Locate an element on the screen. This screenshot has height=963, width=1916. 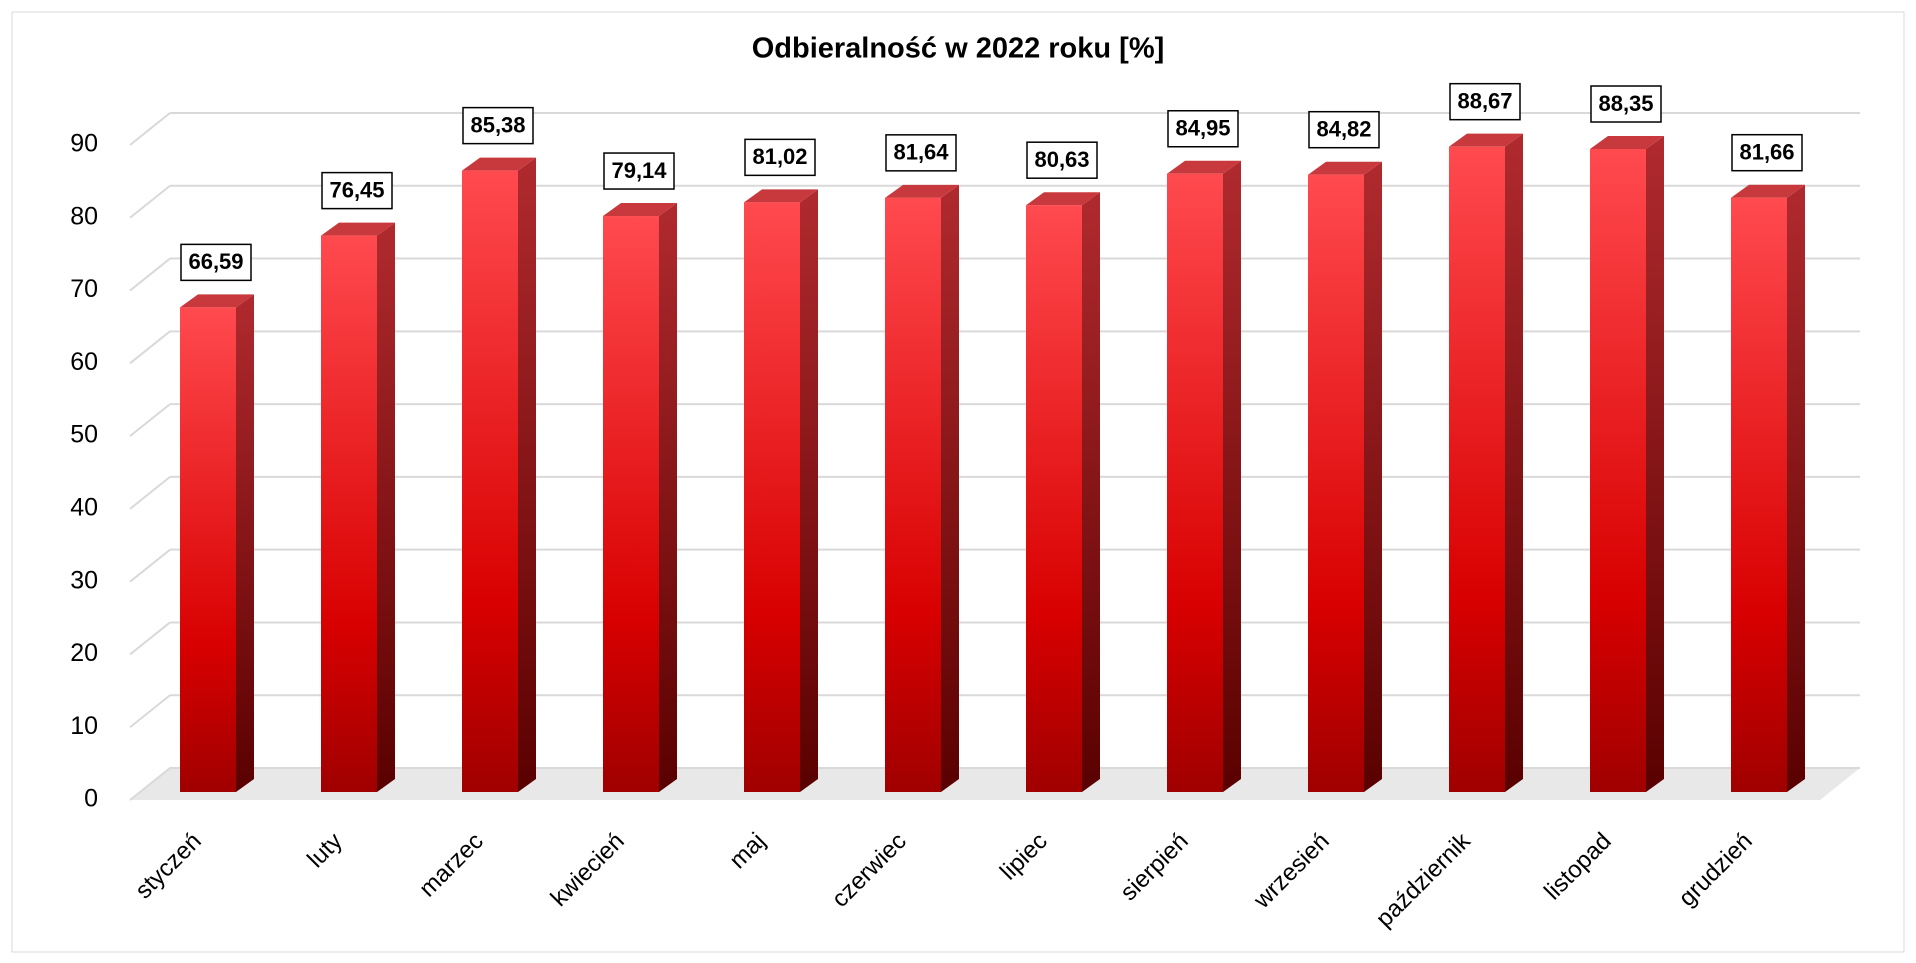
value-label: 85,38 is located at coordinates (497, 124).